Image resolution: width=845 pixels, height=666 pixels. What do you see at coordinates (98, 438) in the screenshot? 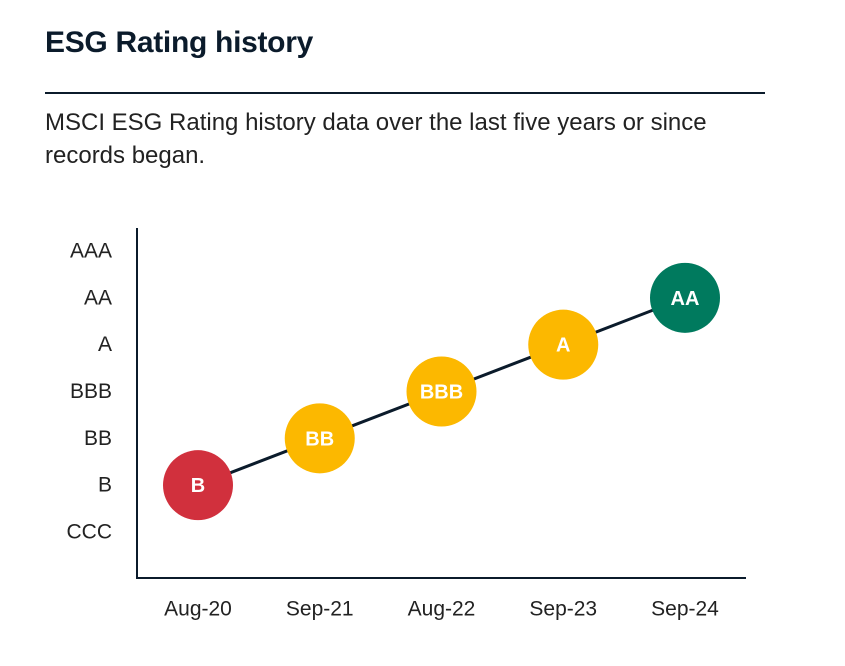
I see `y-tick-label: BB` at bounding box center [98, 438].